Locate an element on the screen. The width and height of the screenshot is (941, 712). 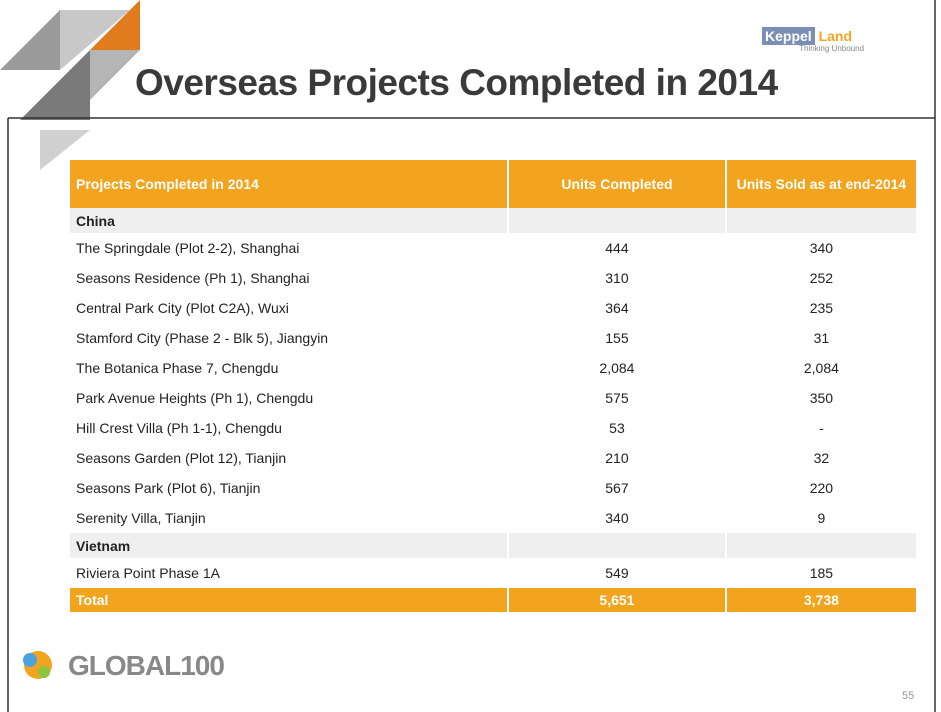
row: Total 5,651 3,738 is located at coordinates (493, 600).